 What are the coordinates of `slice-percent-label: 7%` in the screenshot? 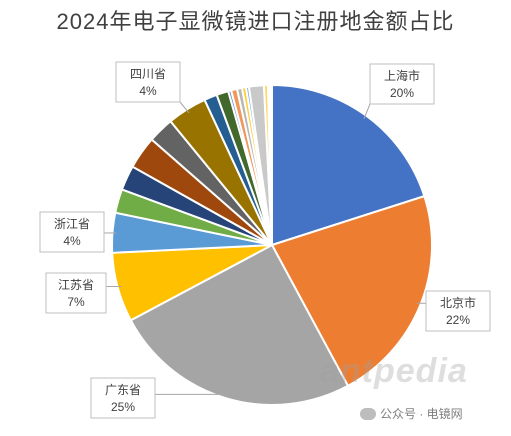 It's located at (76, 302).